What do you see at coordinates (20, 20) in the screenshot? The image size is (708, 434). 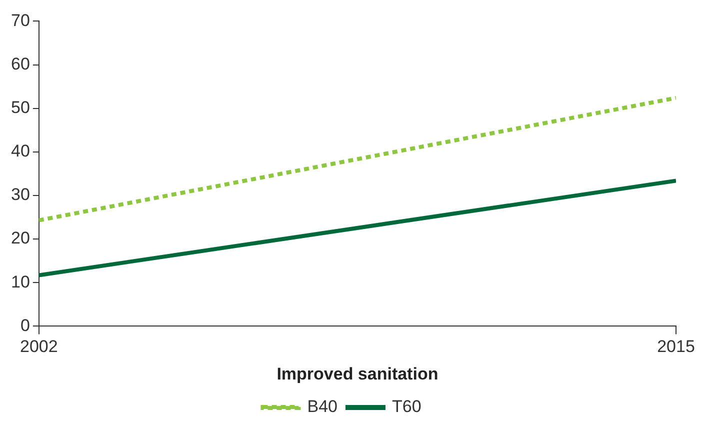 I see `y-tick-label: 70` at bounding box center [20, 20].